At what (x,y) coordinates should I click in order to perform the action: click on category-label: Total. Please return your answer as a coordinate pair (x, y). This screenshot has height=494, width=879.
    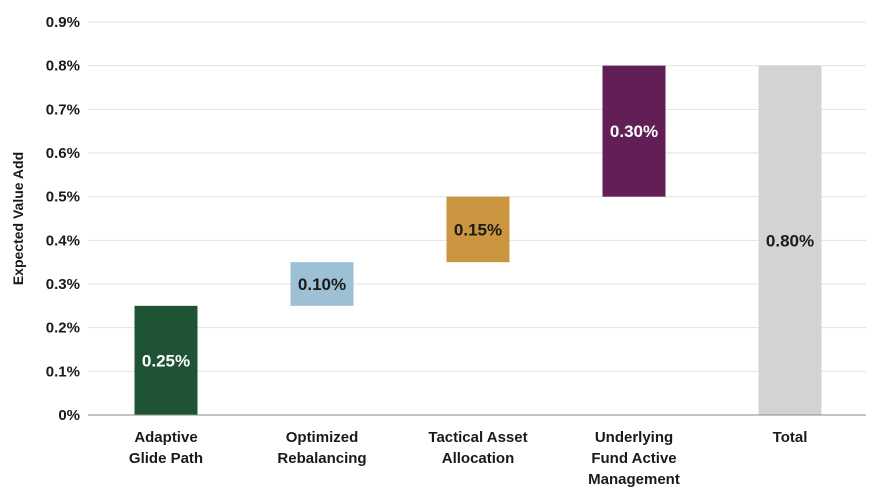
    Looking at the image, I should click on (790, 437).